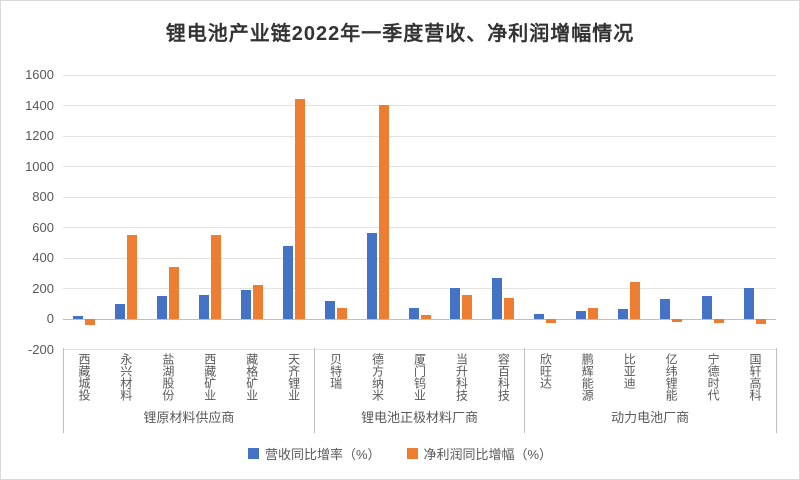  Describe the element at coordinates (43, 257) in the screenshot. I see `y-tick-label: 400` at that location.